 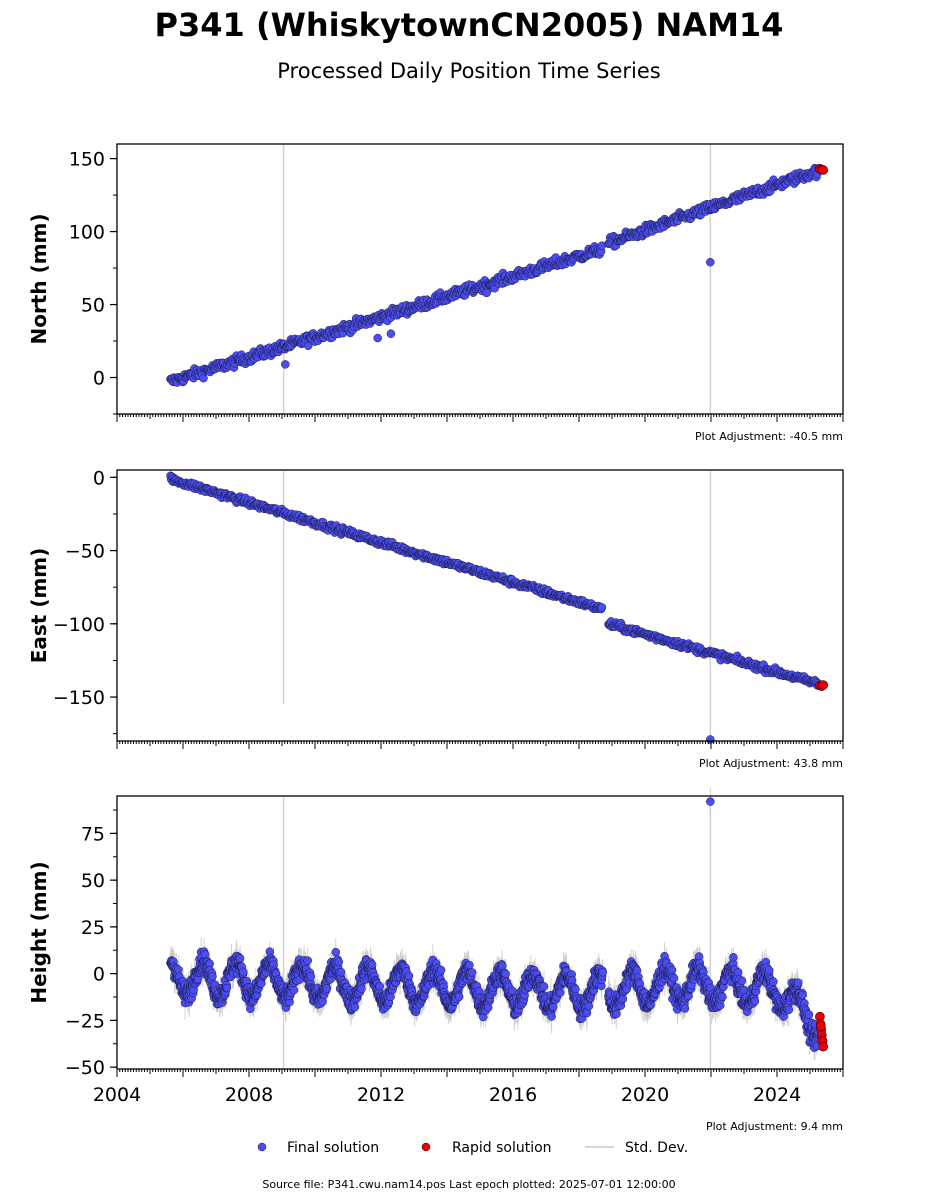 What do you see at coordinates (79, 625) in the screenshot?
I see `y-tick-label: −100` at bounding box center [79, 625].